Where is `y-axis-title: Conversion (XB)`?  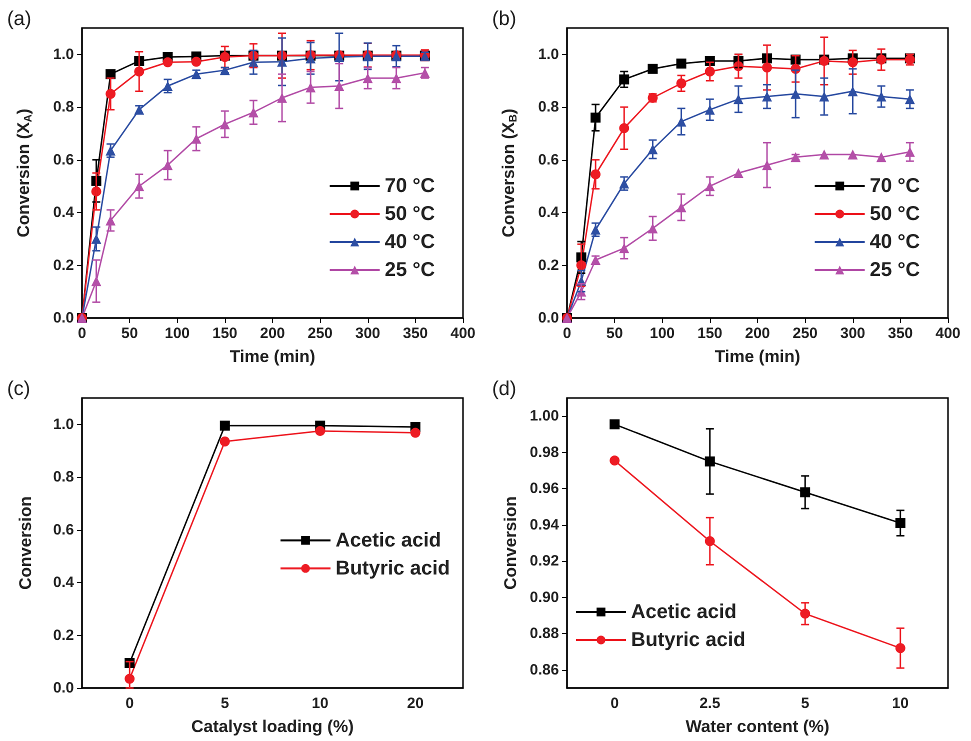 y-axis-title: Conversion (XB) is located at coordinates (509, 173).